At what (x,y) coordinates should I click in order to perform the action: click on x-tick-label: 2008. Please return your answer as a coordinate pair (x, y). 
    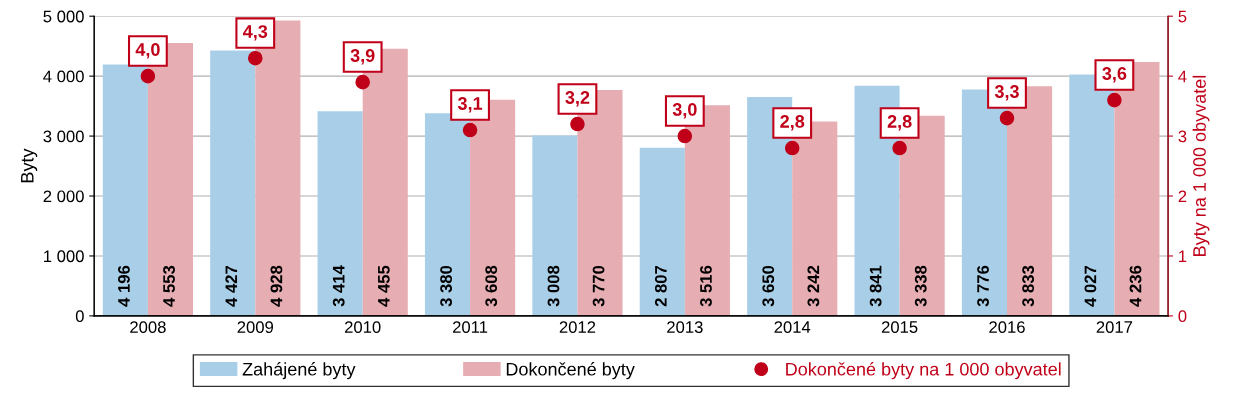
    Looking at the image, I should click on (148, 327).